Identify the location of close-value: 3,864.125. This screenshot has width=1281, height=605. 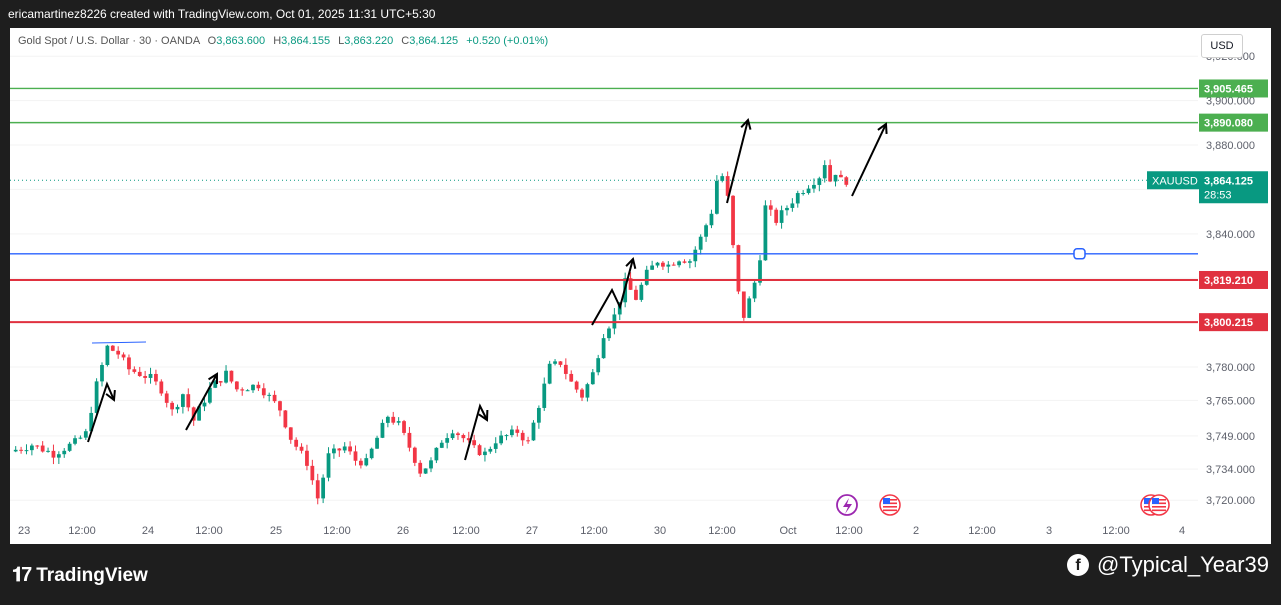
(434, 41).